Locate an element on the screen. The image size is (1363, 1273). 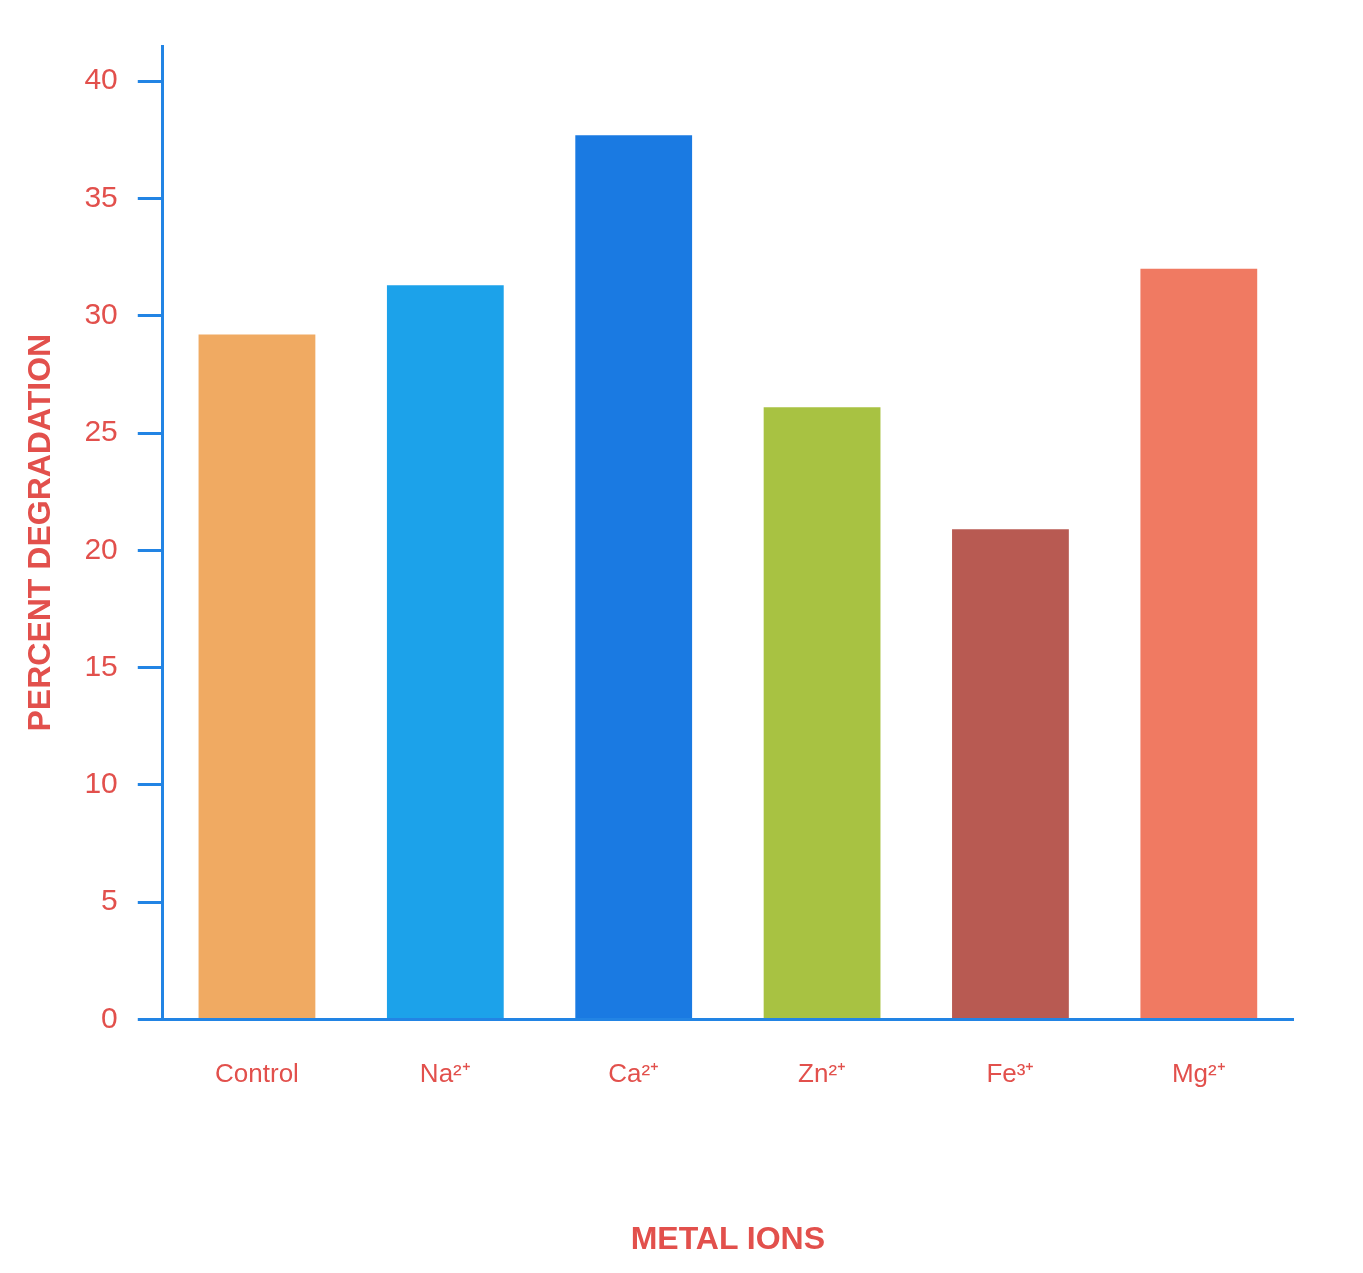
y-tick-label: 0 is located at coordinates (109, 1017).